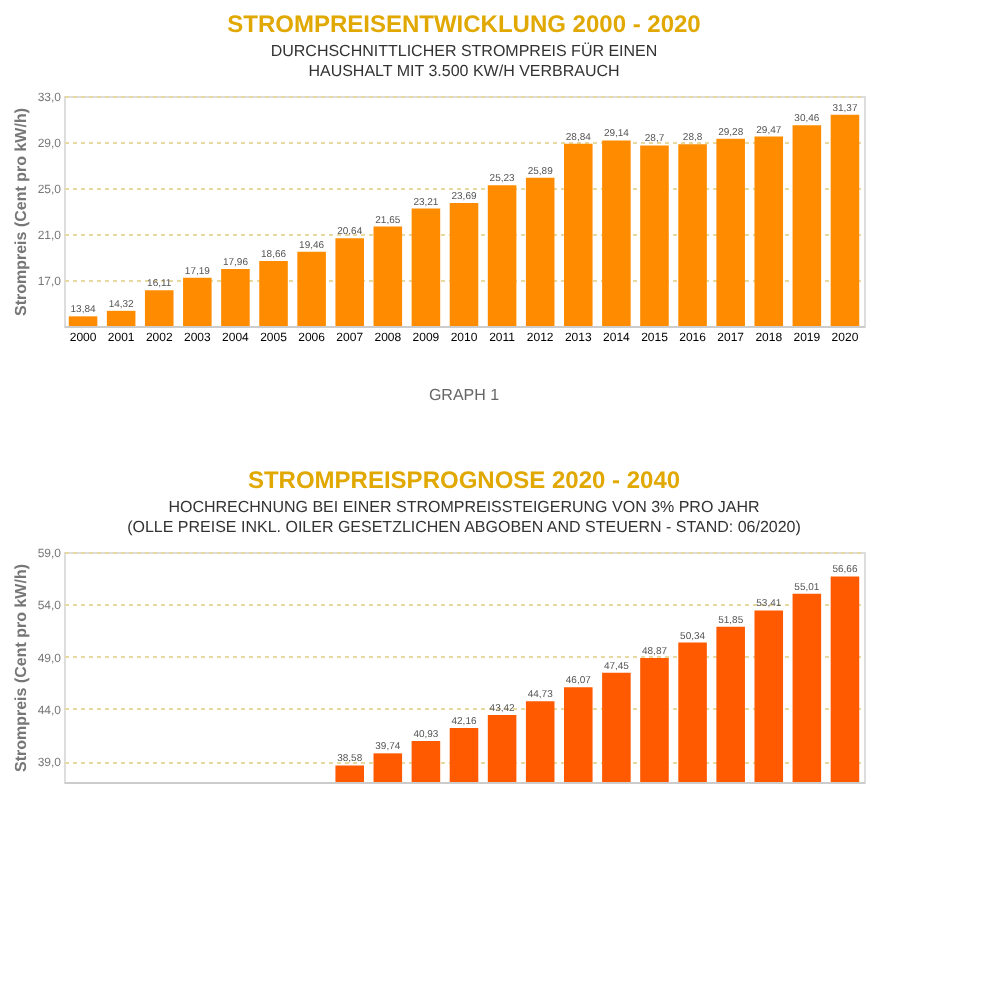 Image resolution: width=1000 pixels, height=1000 pixels. I want to click on chart-title: STROMPREISPROGNOSE 2020 - 2040, so click(464, 480).